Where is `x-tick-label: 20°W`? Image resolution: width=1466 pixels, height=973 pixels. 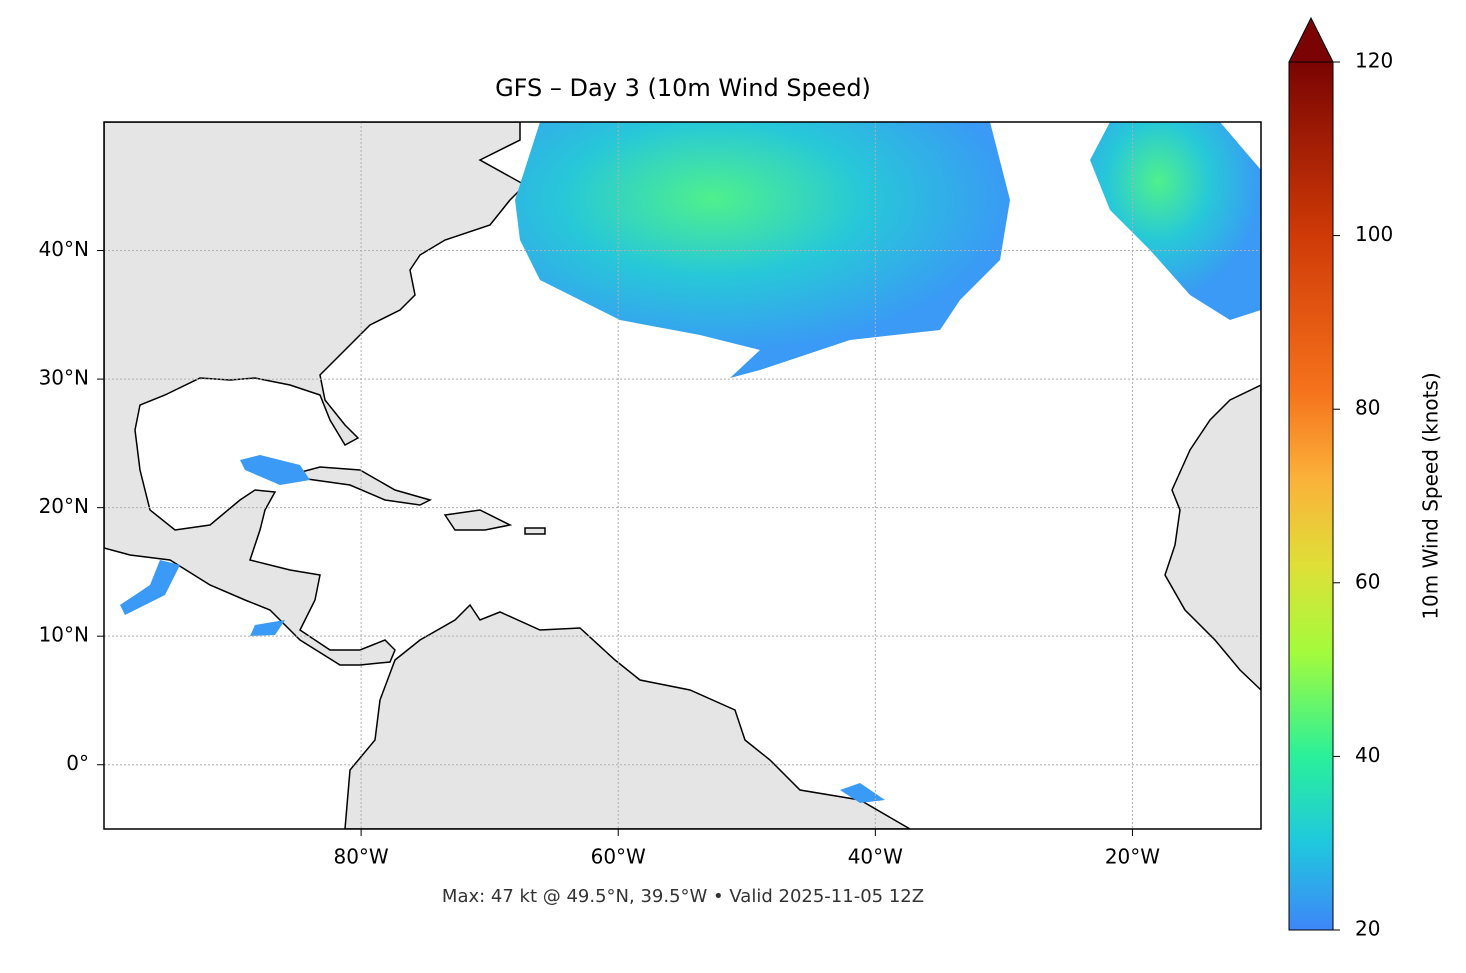 x-tick-label: 20°W is located at coordinates (1132, 857).